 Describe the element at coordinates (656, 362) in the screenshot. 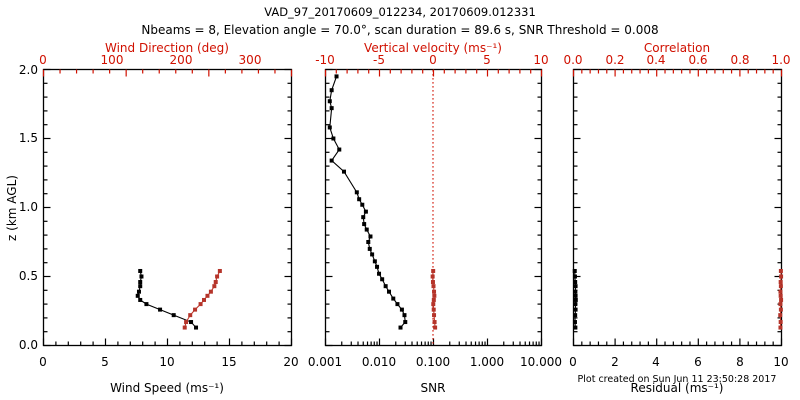

I see `panel-residual-tick-2: 4` at that location.